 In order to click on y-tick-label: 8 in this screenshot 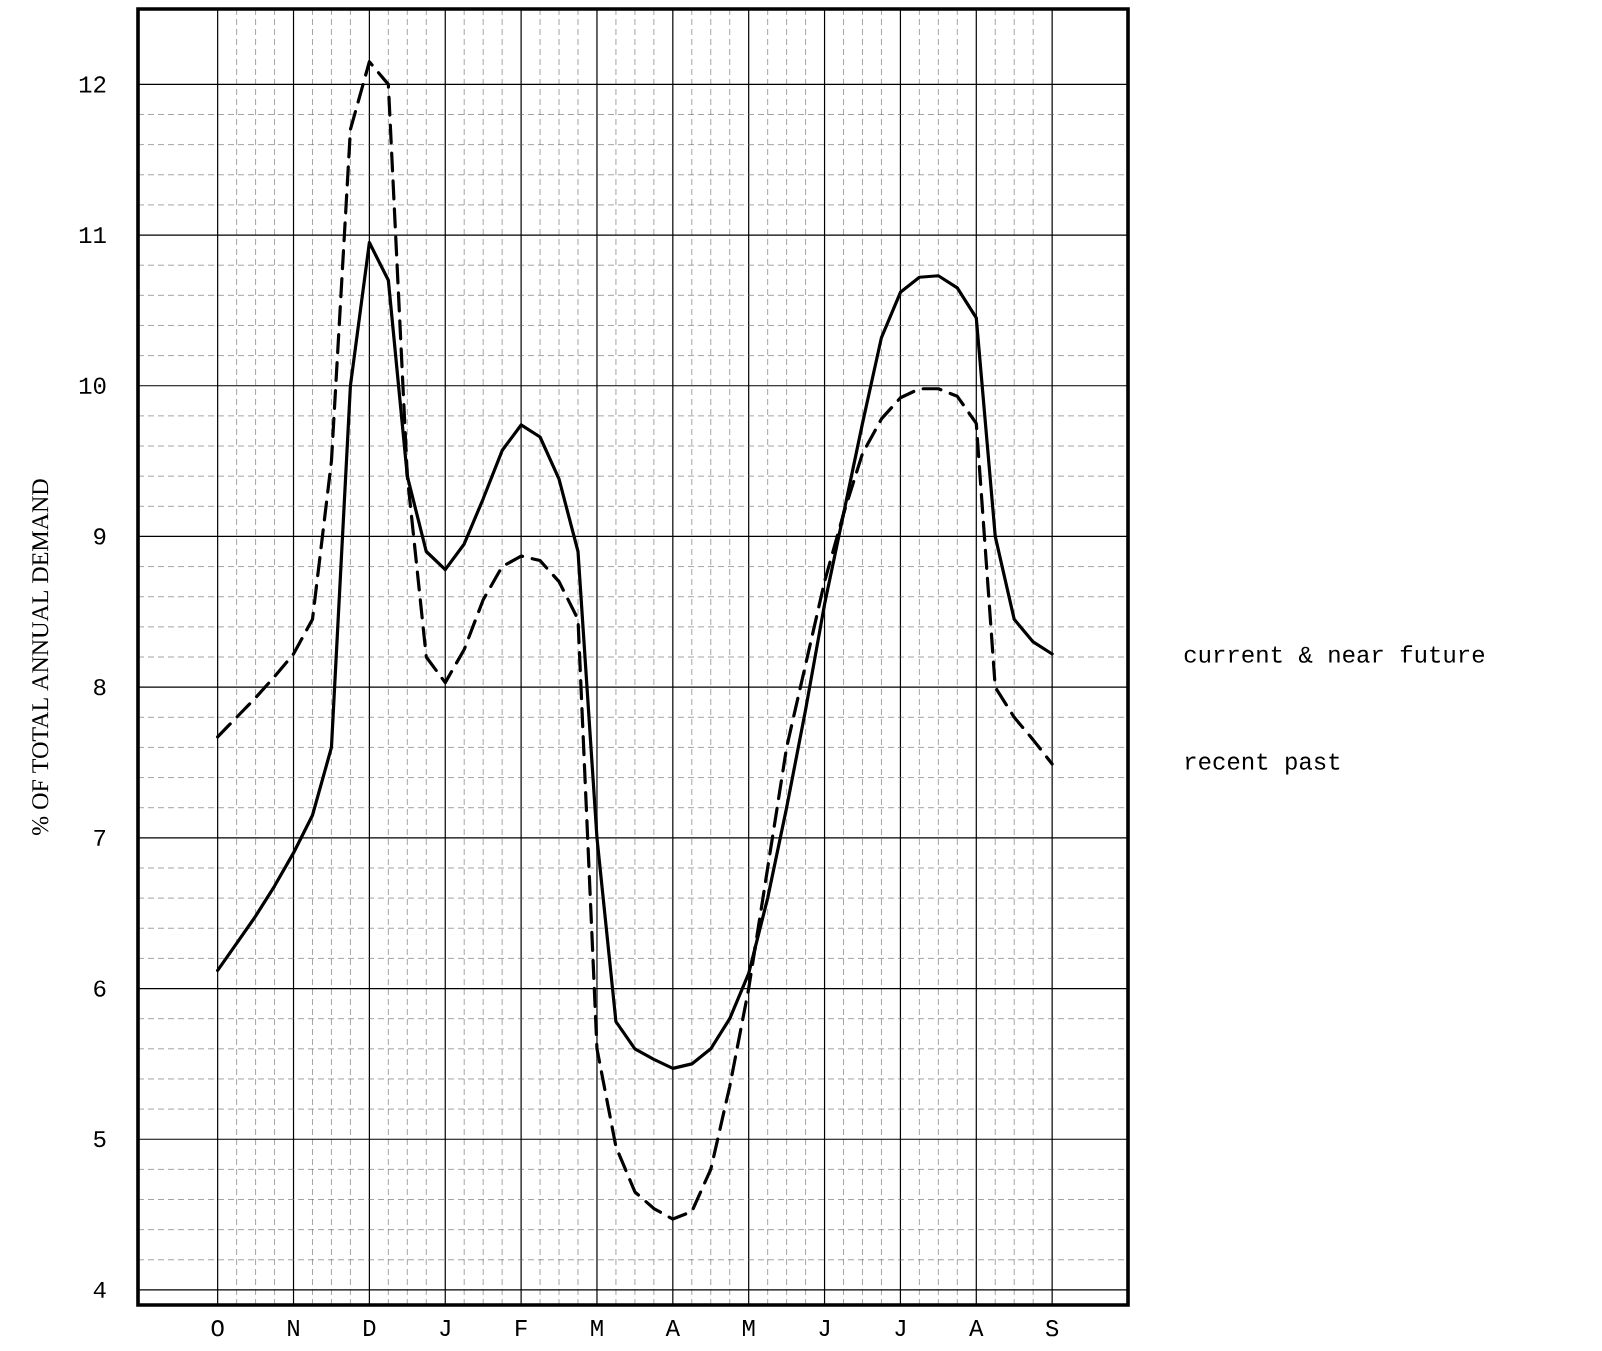, I will do `click(100, 687)`.